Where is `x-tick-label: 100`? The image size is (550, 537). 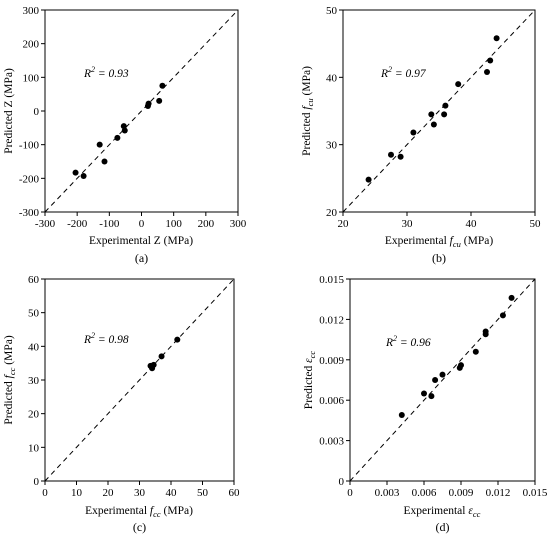
x-tick-label: 100 is located at coordinates (173, 224).